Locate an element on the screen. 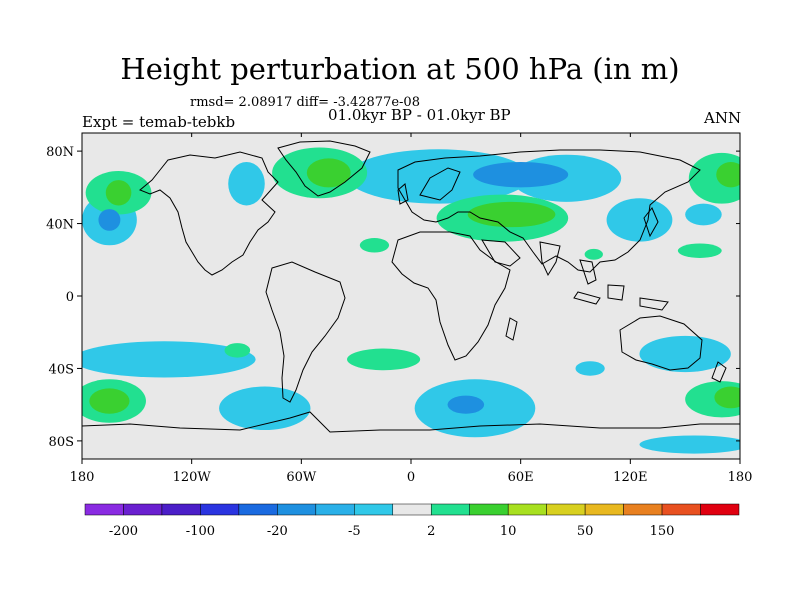  lon-tick-label: 60W is located at coordinates (301, 477).